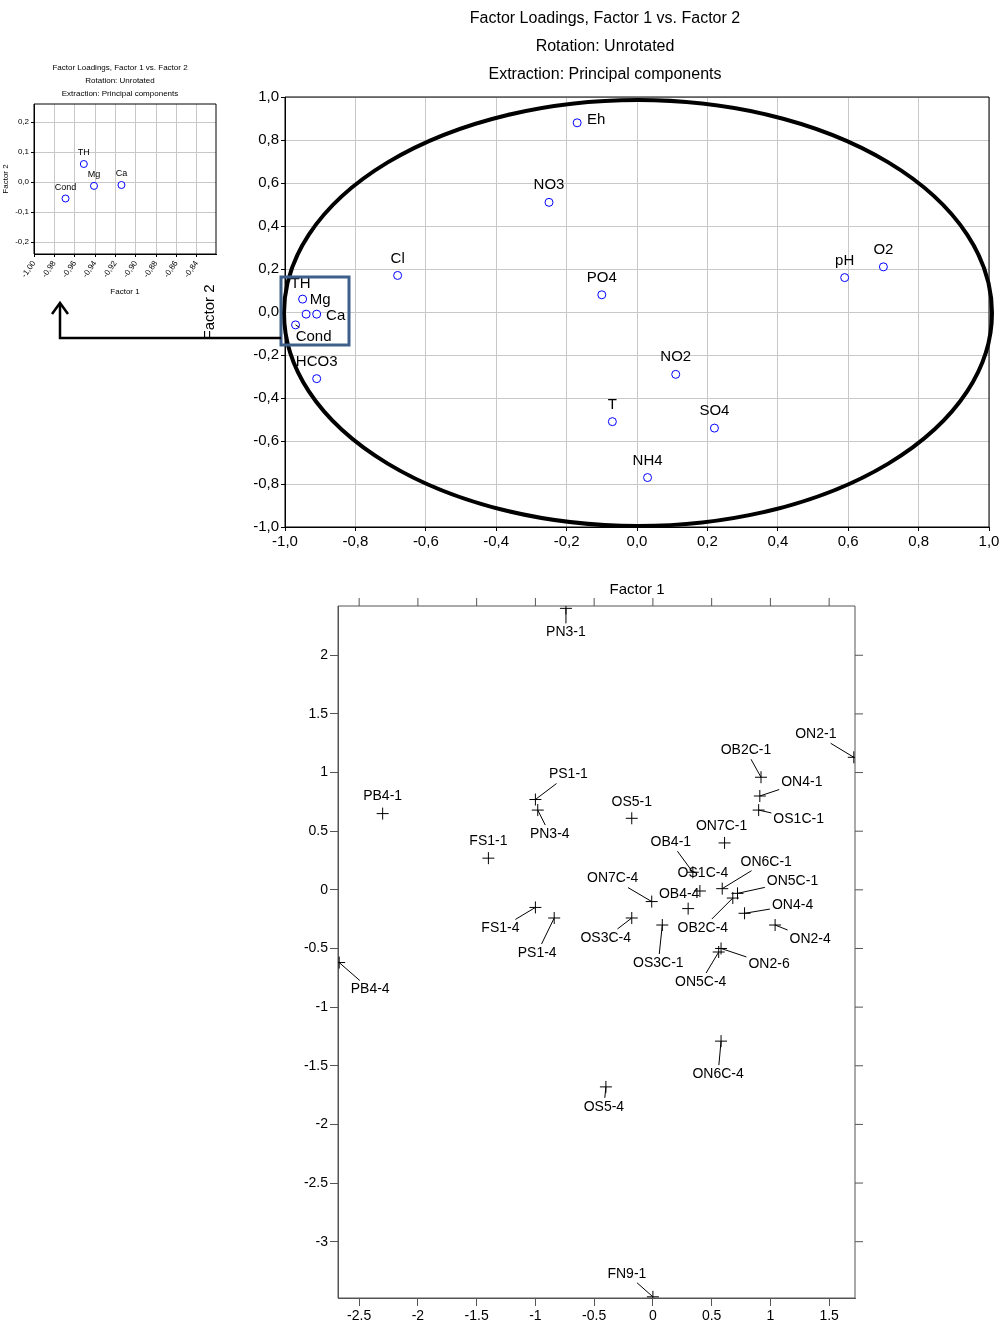 The height and width of the screenshot is (1327, 1002). What do you see at coordinates (549, 832) in the screenshot?
I see `annotation: PN3-4` at bounding box center [549, 832].